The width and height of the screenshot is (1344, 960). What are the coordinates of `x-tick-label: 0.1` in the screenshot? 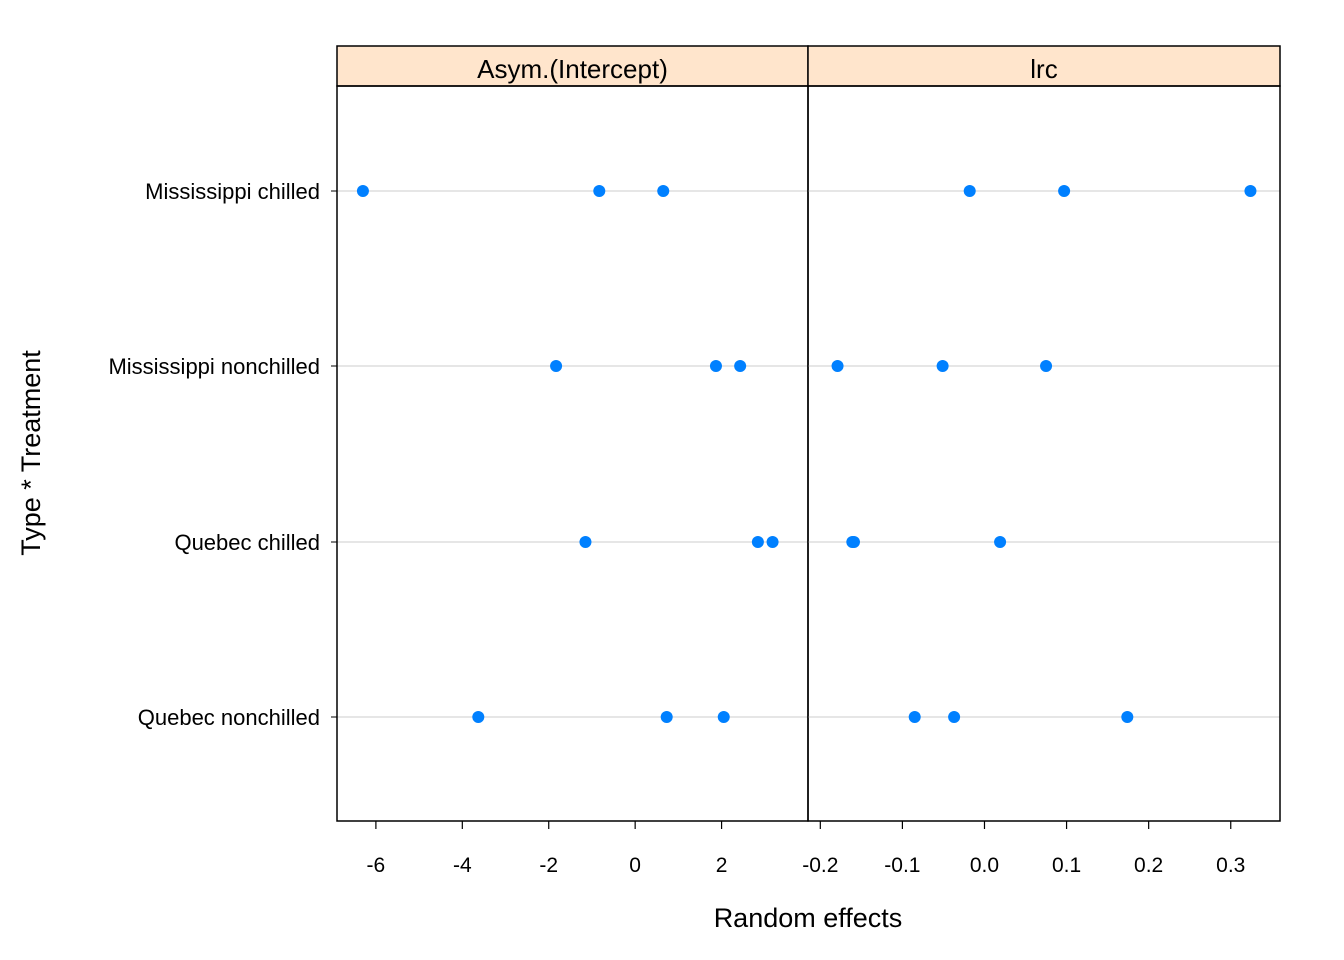 It's located at (1066, 865).